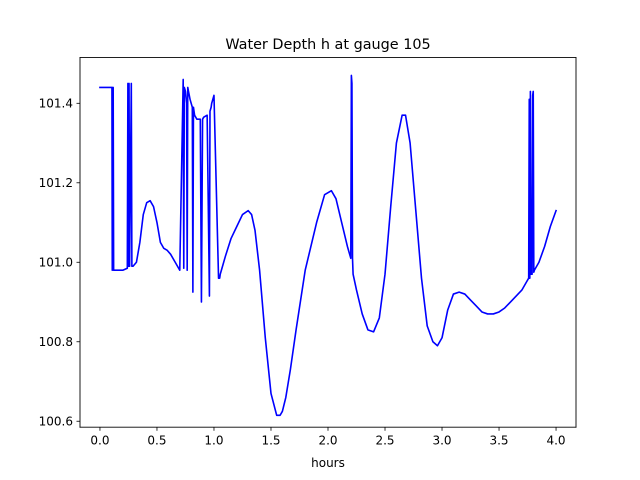 This screenshot has height=480, width=640. What do you see at coordinates (56, 263) in the screenshot?
I see `y-tick-label: 101.0` at bounding box center [56, 263].